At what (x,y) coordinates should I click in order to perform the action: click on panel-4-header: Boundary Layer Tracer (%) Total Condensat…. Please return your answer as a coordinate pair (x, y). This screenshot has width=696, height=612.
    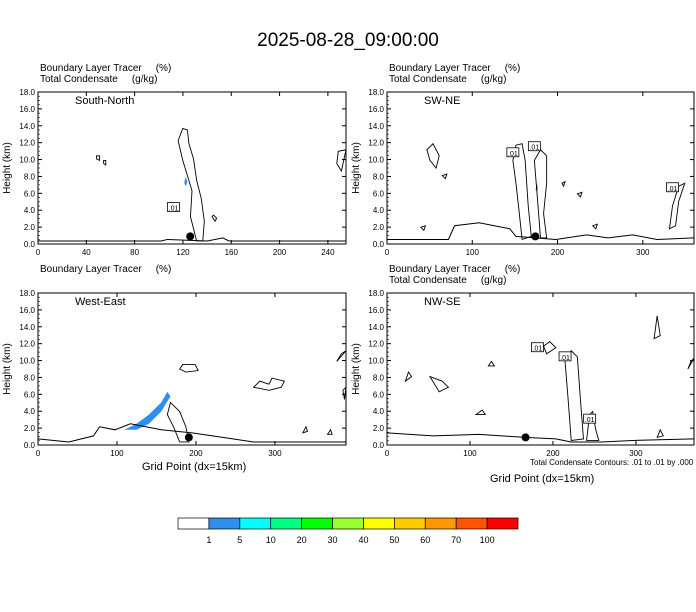
    Looking at the image, I should click on (454, 275).